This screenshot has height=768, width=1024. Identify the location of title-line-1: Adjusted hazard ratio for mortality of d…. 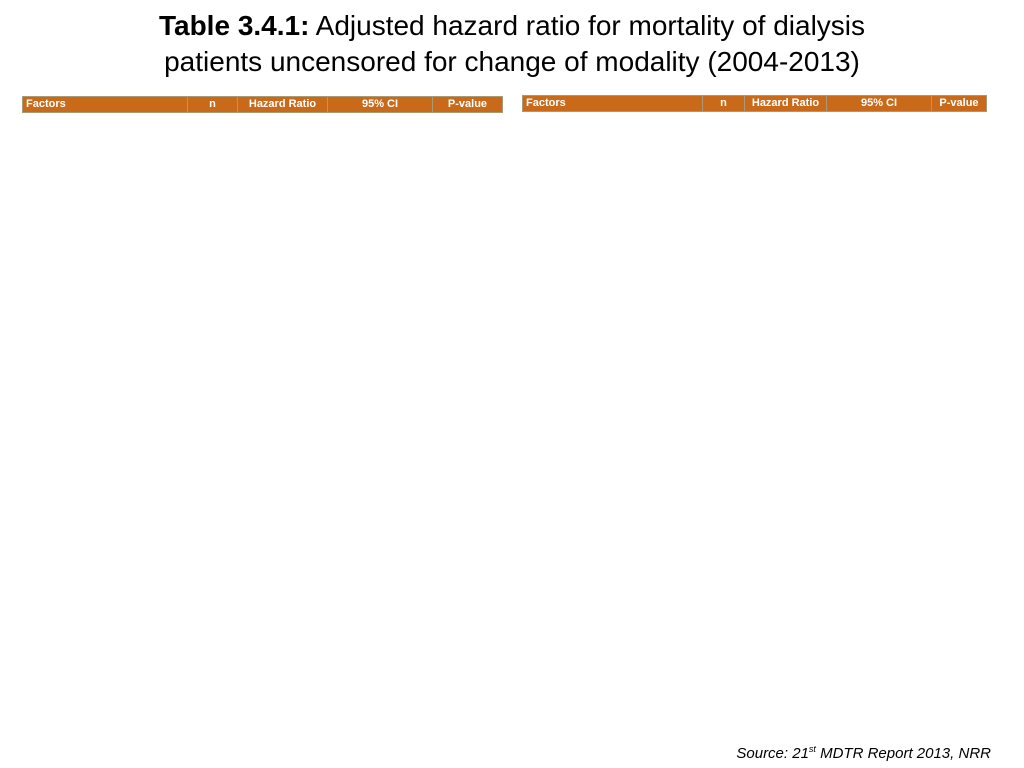
(590, 25).